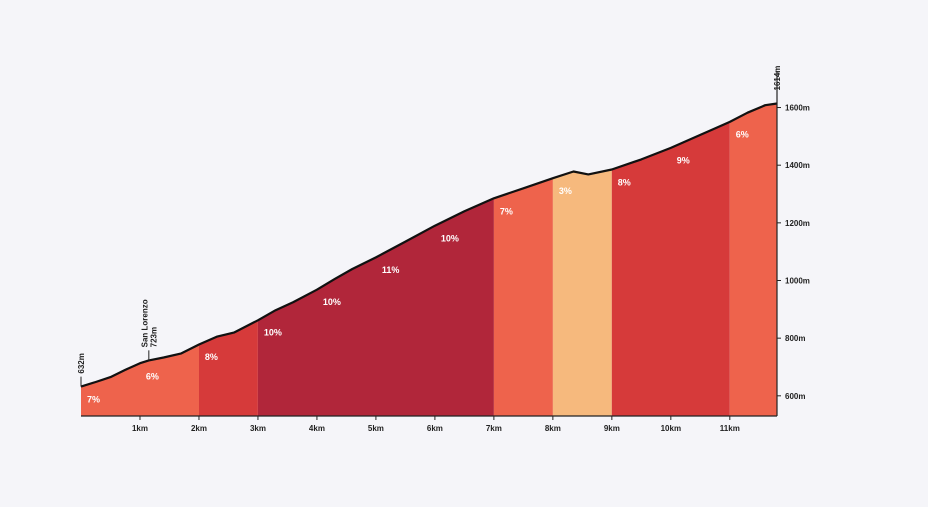 The height and width of the screenshot is (507, 928). I want to click on annotation-label: 723m, so click(153, 337).